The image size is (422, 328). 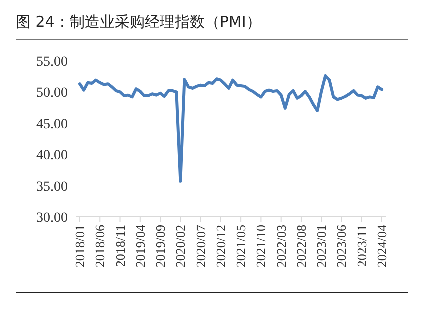 What do you see at coordinates (342, 246) in the screenshot?
I see `x-tick-label: 2023/06` at bounding box center [342, 246].